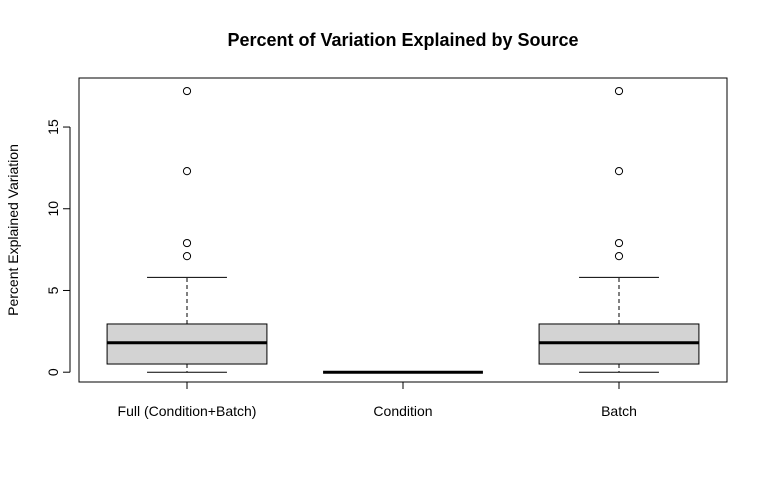 Image resolution: width=768 pixels, height=480 pixels. I want to click on x-axis: Full (Condition+Batch) Condition Batch, so click(377, 400).